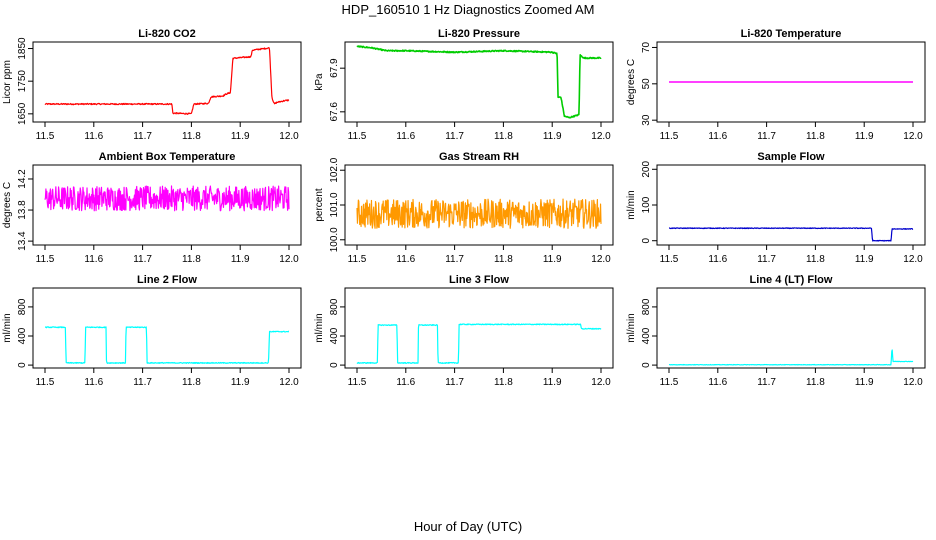 This screenshot has height=540, width=936. I want to click on panel-title: Li-820 CO2, so click(166, 34).